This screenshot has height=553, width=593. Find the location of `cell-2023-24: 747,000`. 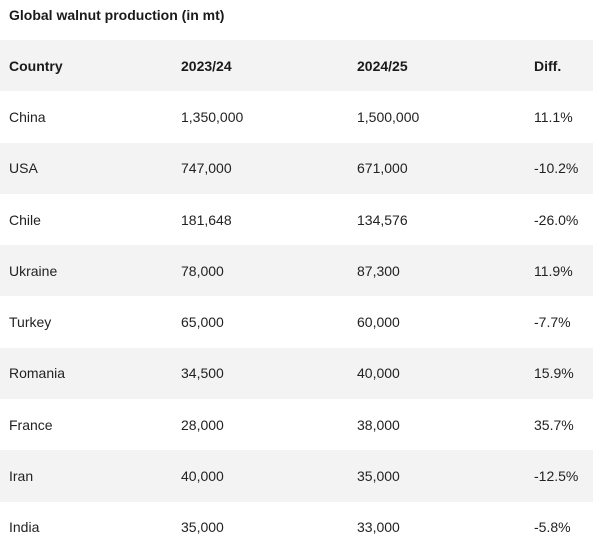

cell-2023-24: 747,000 is located at coordinates (206, 168).